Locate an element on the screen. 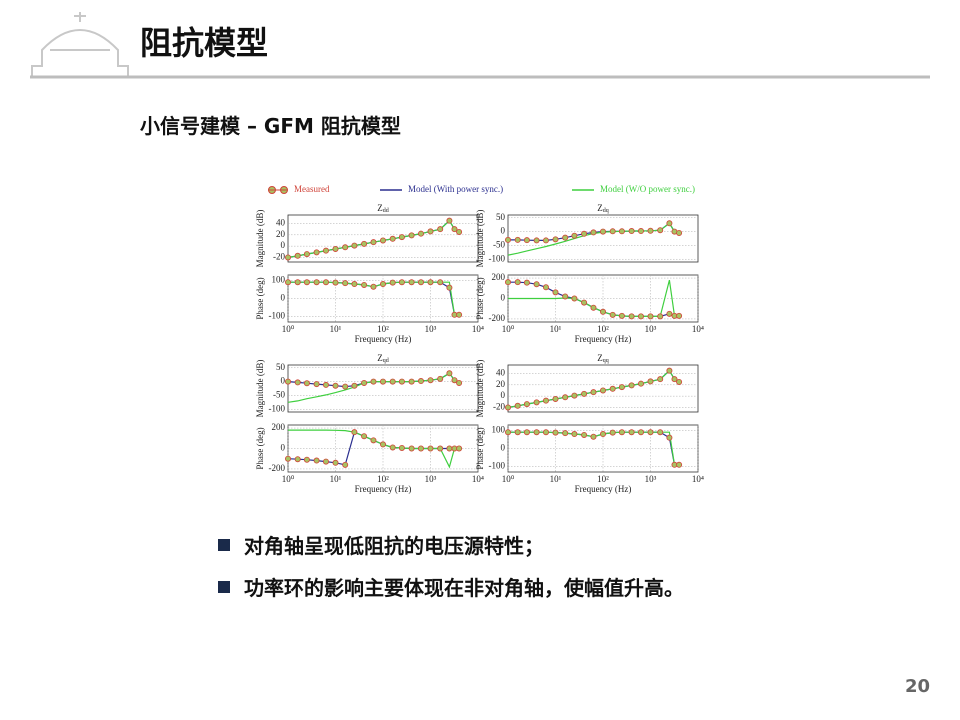  x-tick-label: 10¹ is located at coordinates (556, 479).